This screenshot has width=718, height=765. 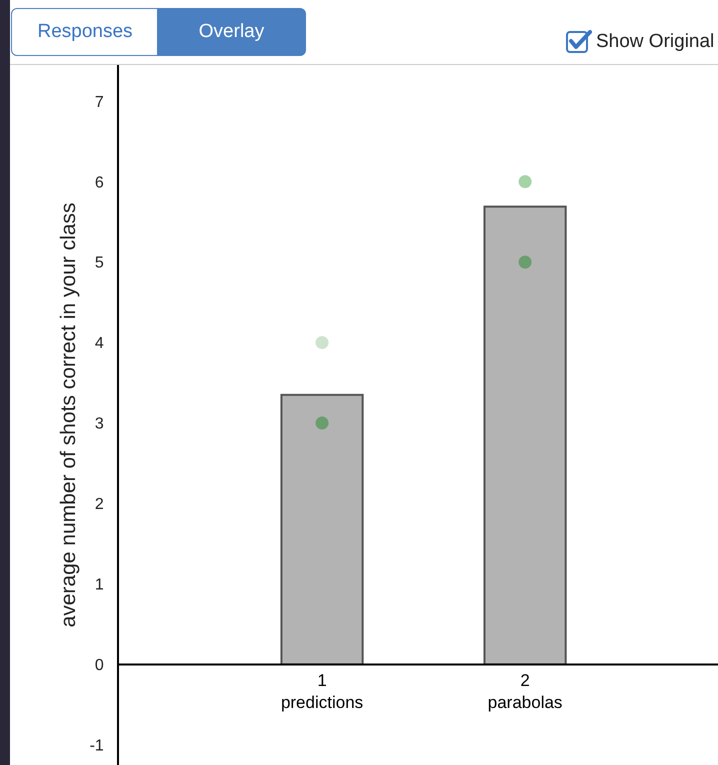 I want to click on y-tick-label: 7, so click(x=99, y=102).